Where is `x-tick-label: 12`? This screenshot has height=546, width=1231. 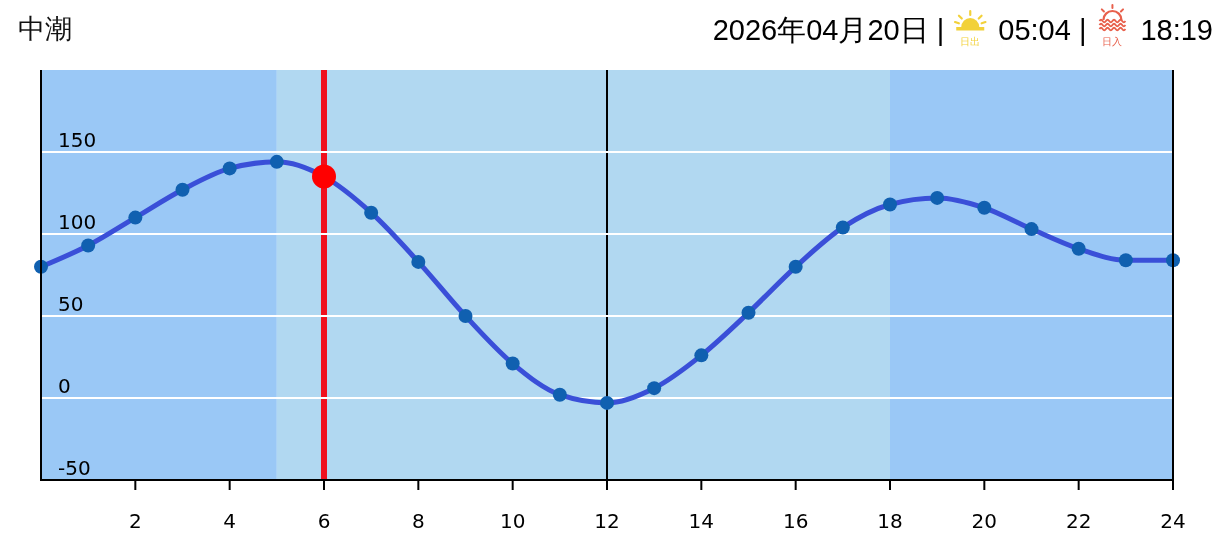
x-tick-label: 12 is located at coordinates (607, 521).